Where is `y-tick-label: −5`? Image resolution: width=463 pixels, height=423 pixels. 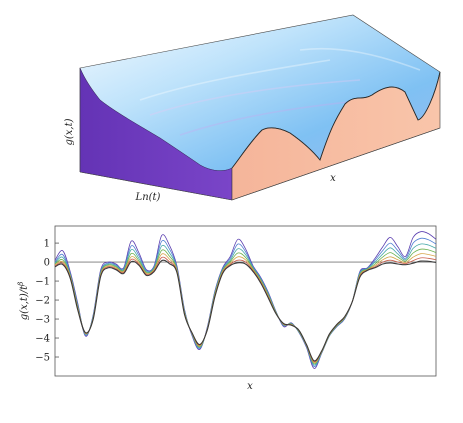
y-tick-label: −5 is located at coordinates (42, 358).